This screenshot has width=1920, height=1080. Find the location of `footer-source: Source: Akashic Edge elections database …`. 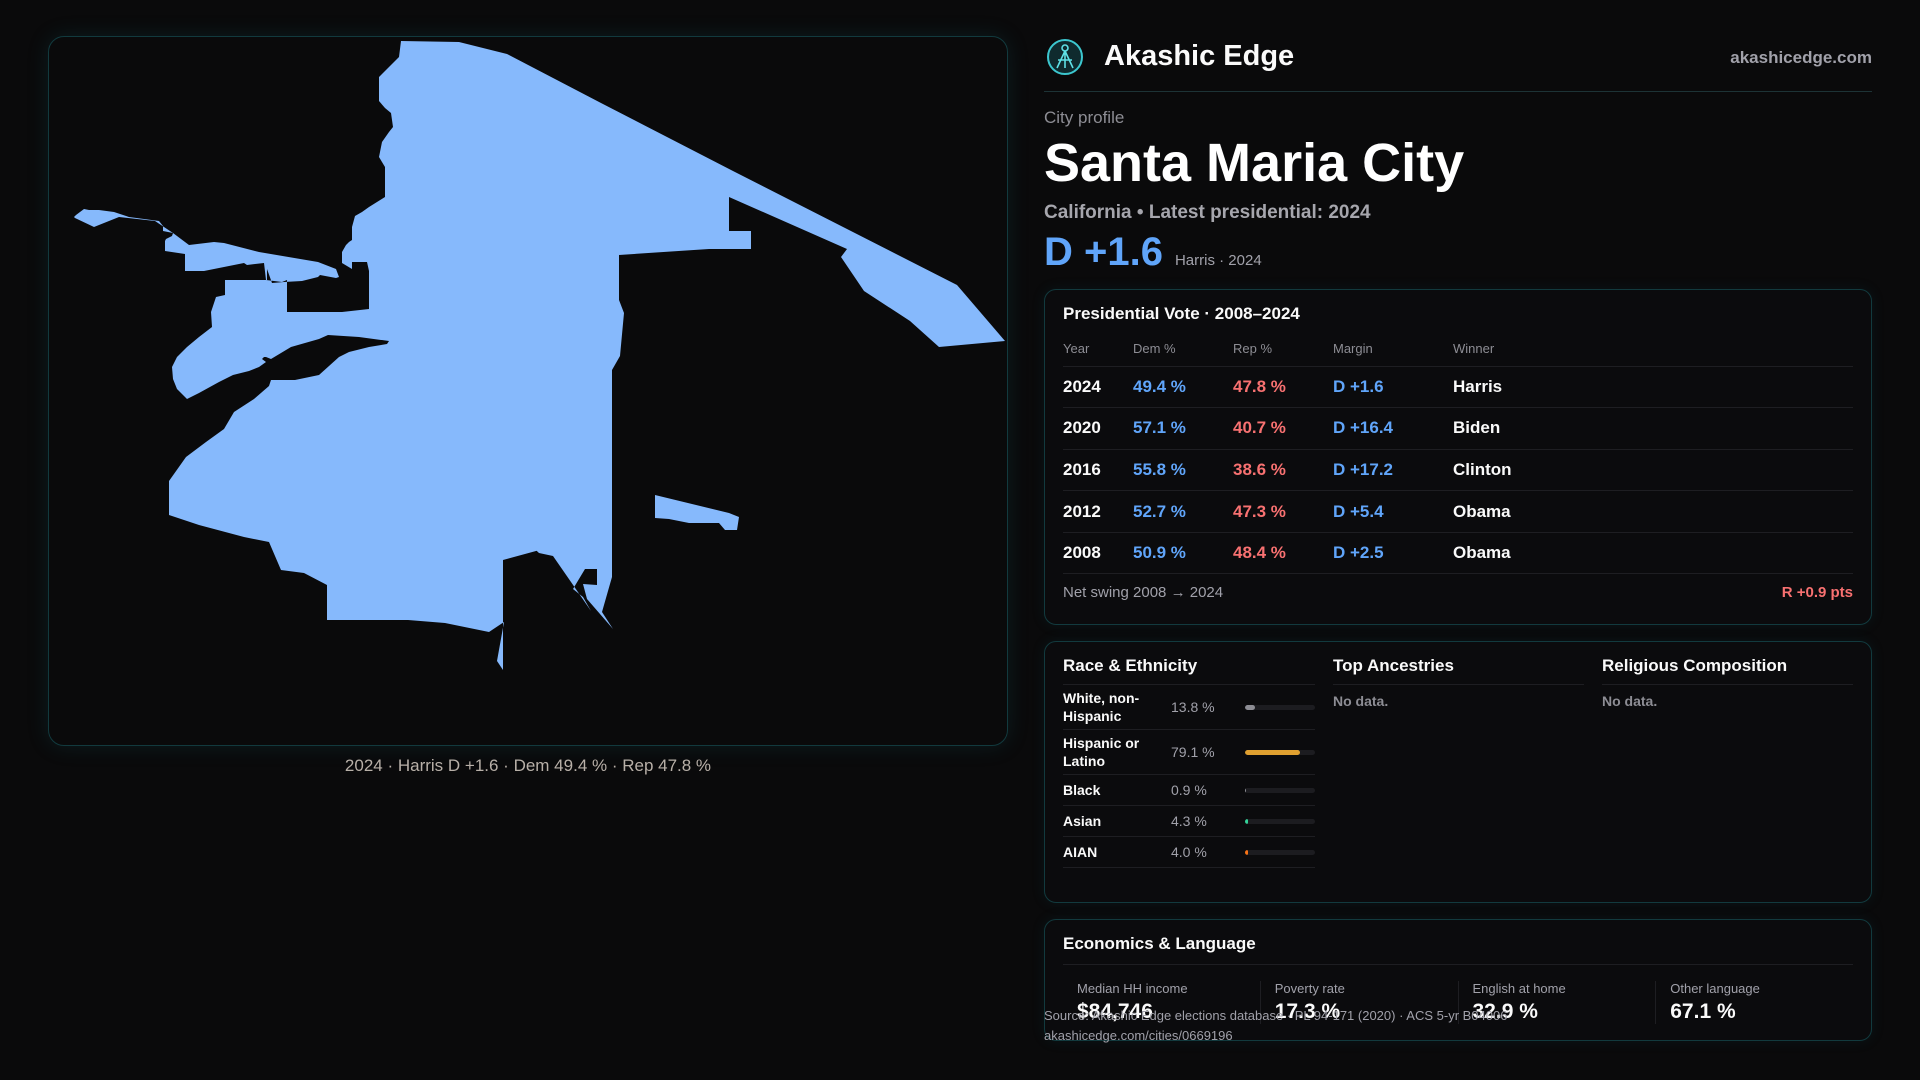

footer-source: Source: Akashic Edge elections database … is located at coordinates (1276, 1015).